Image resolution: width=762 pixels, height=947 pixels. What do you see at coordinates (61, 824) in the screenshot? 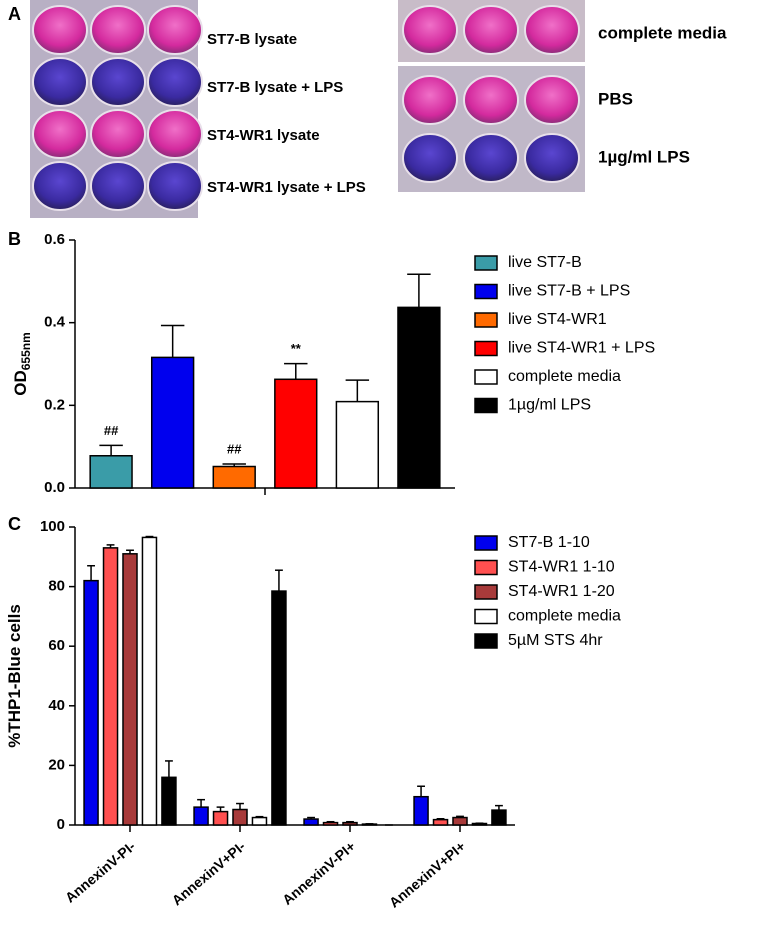
I see `y-tick-label: 0` at bounding box center [61, 824].